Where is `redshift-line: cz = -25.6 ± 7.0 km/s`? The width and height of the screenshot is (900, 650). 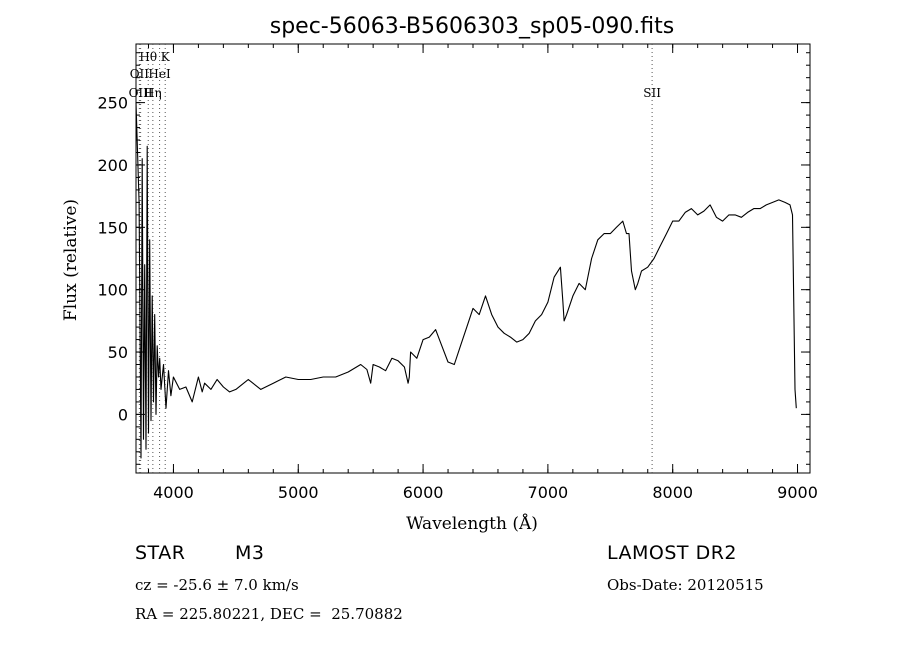 redshift-line: cz = -25.6 ± 7.0 km/s is located at coordinates (217, 585).